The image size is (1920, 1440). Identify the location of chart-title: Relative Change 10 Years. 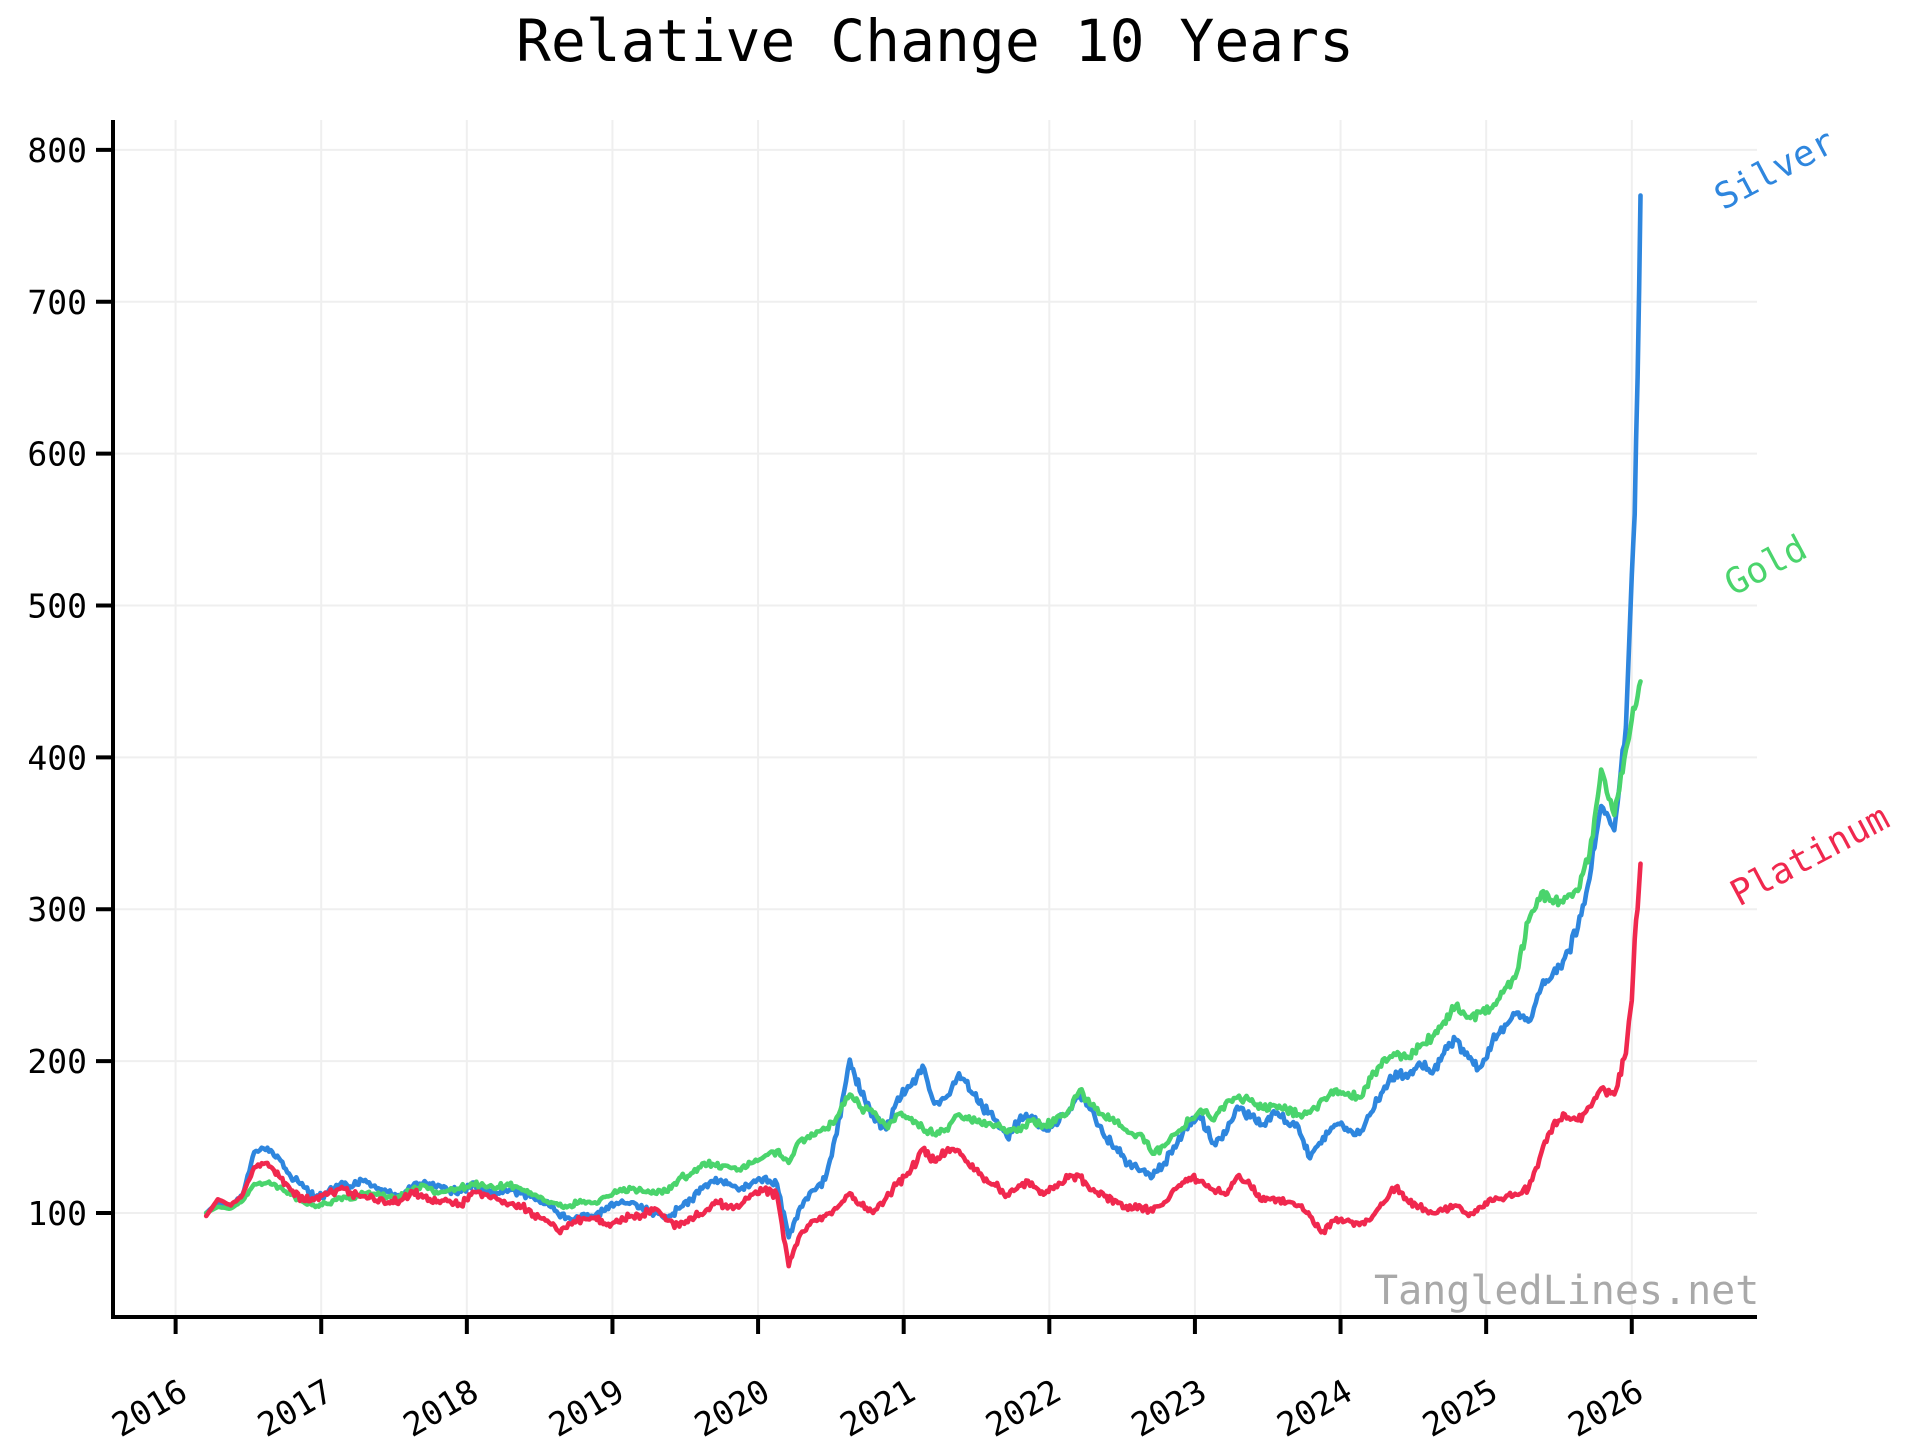
(935, 41).